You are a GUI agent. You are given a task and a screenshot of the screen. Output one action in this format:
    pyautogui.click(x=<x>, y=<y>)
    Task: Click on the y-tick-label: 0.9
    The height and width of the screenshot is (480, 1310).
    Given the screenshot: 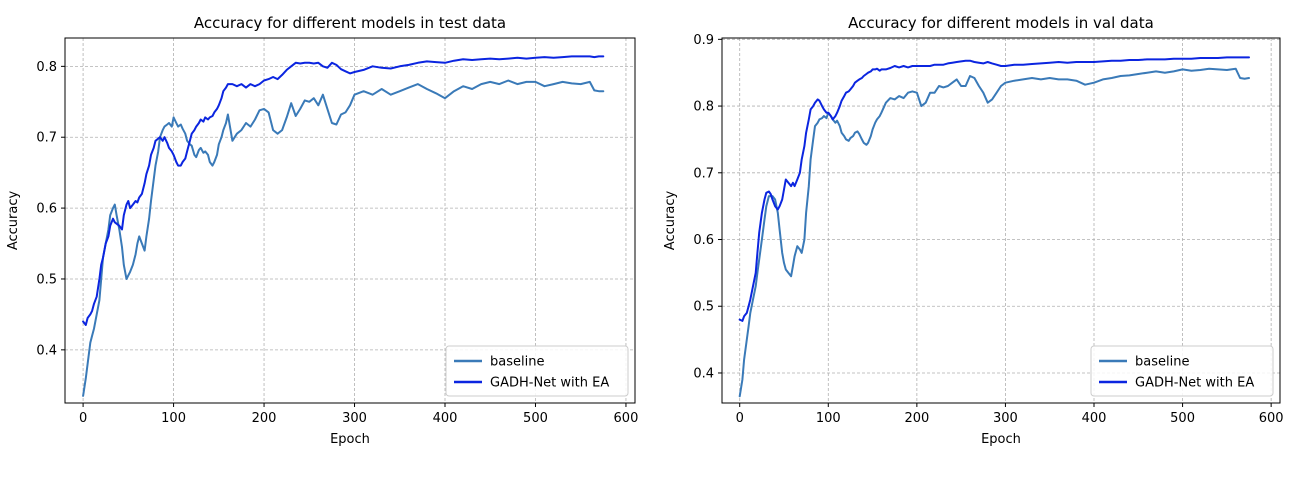 What is the action you would take?
    pyautogui.click(x=703, y=40)
    